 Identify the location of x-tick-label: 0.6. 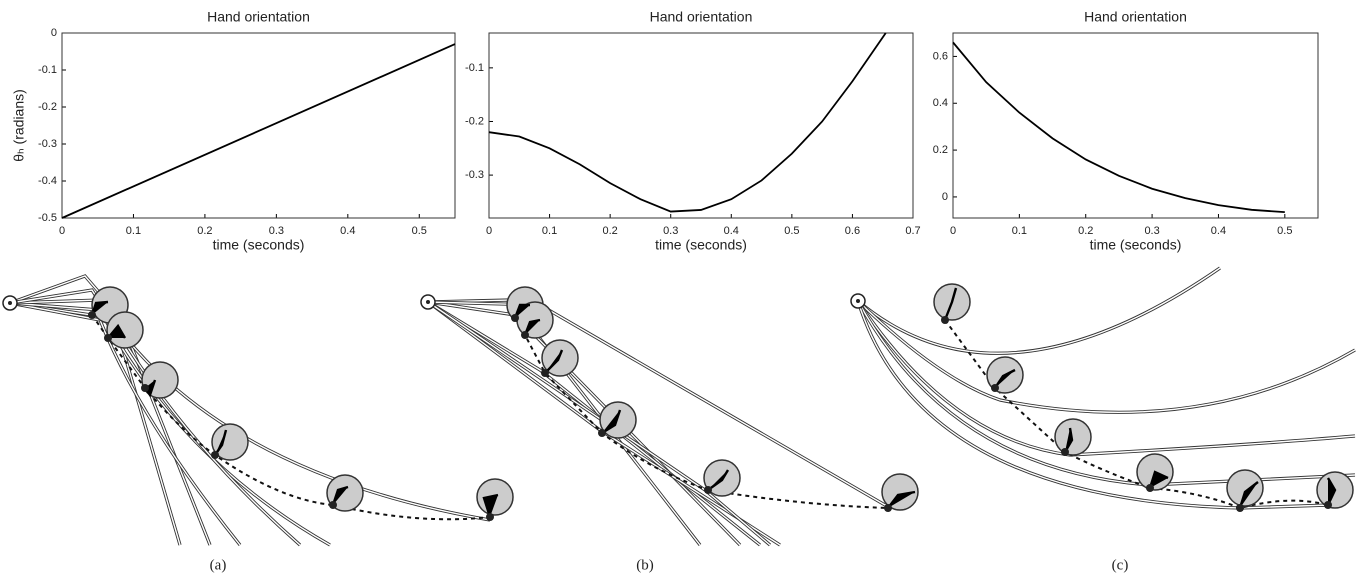
(852, 231).